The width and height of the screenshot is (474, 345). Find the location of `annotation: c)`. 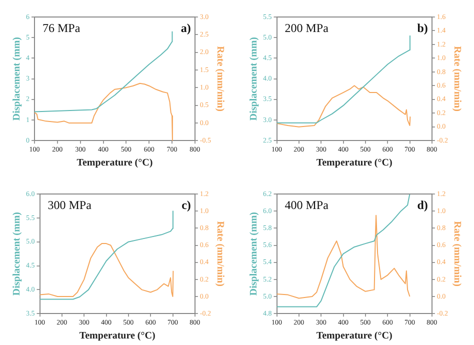

annotation: c) is located at coordinates (186, 205).